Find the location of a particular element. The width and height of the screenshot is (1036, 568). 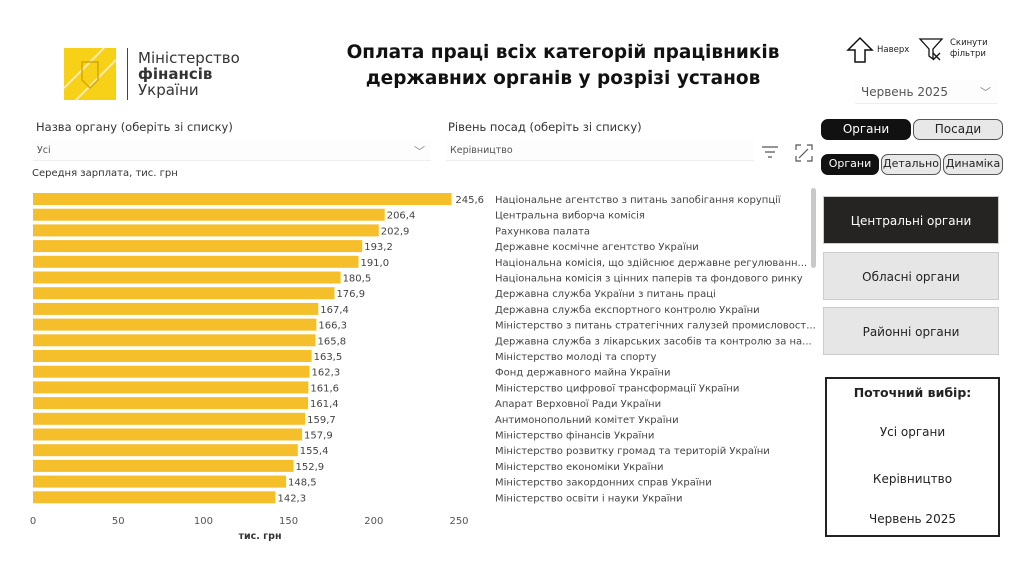

filter-clear-icon is located at coordinates (931, 49).